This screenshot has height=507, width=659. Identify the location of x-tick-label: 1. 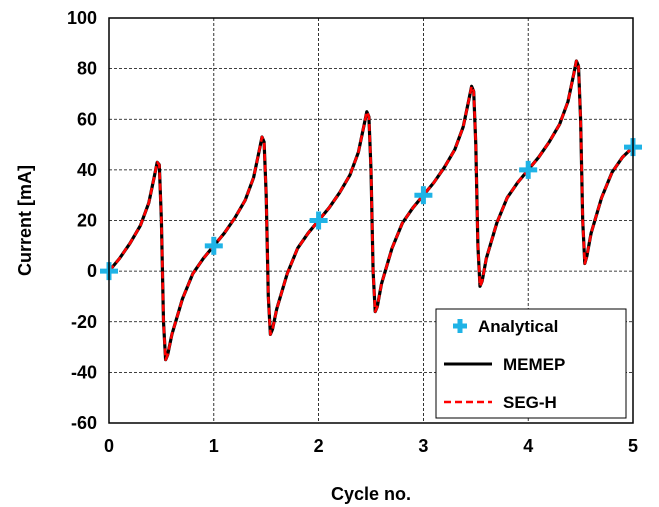
(214, 446).